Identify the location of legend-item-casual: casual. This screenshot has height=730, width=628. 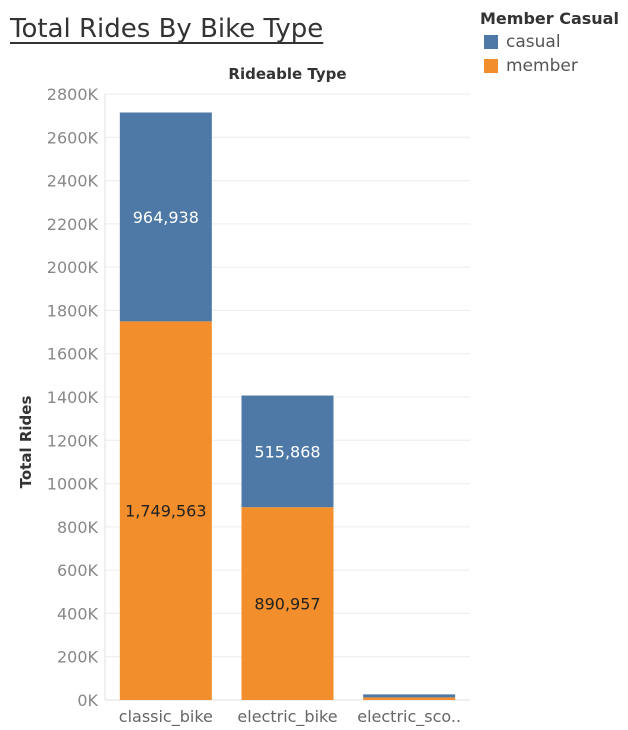
(552, 42).